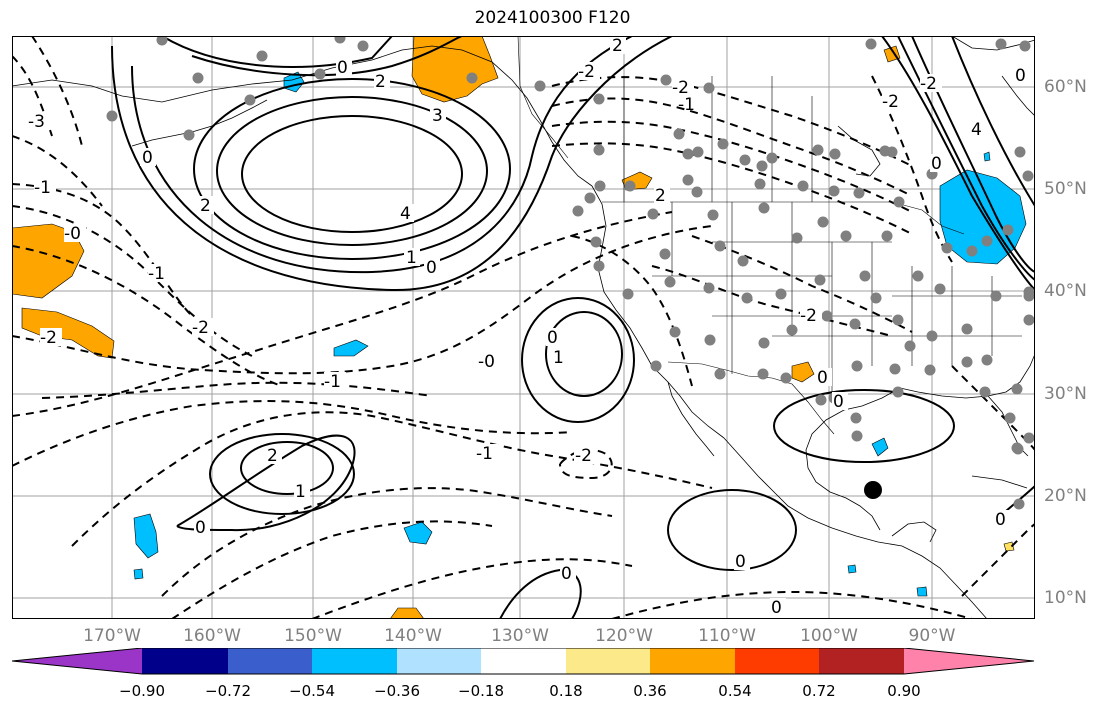 The height and width of the screenshot is (712, 1105). I want to click on us-canada-border, so click(783, 218).